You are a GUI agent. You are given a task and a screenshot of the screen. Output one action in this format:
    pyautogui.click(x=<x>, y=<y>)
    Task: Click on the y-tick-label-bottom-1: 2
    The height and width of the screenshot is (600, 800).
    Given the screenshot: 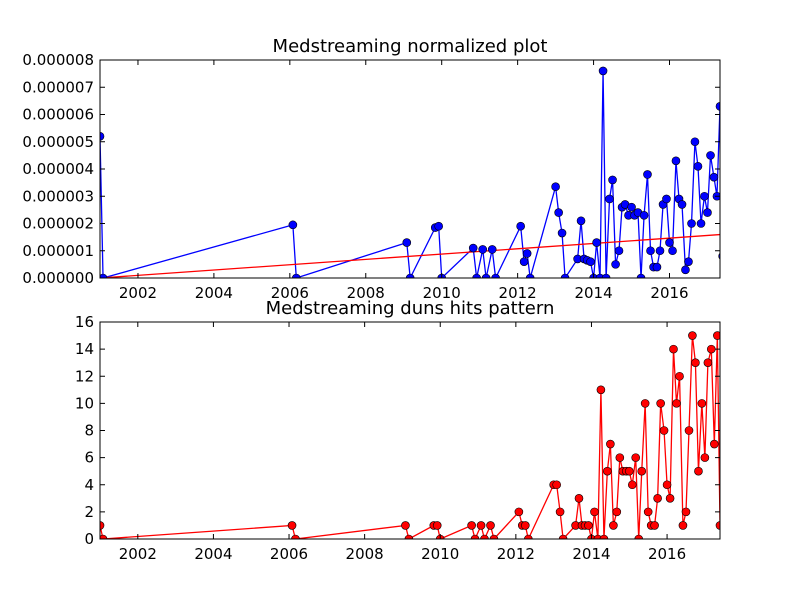 What is the action you would take?
    pyautogui.click(x=89, y=512)
    